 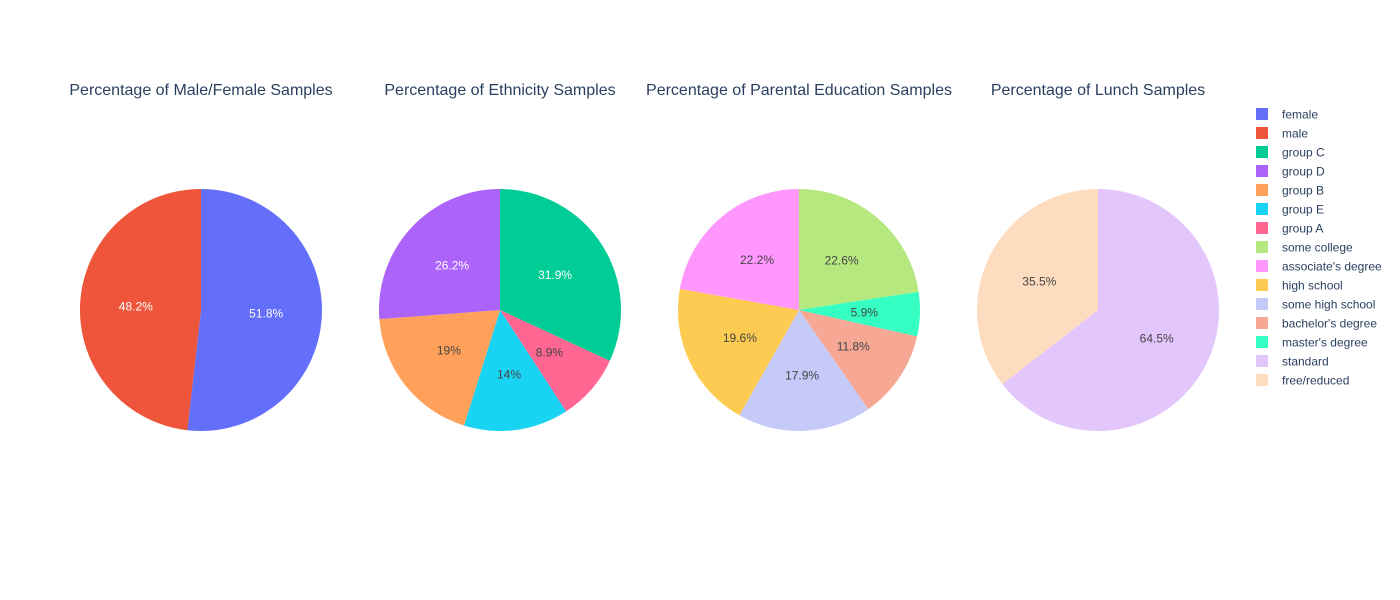 What do you see at coordinates (802, 375) in the screenshot?
I see `slice-label-some-high-school: 17.9%` at bounding box center [802, 375].